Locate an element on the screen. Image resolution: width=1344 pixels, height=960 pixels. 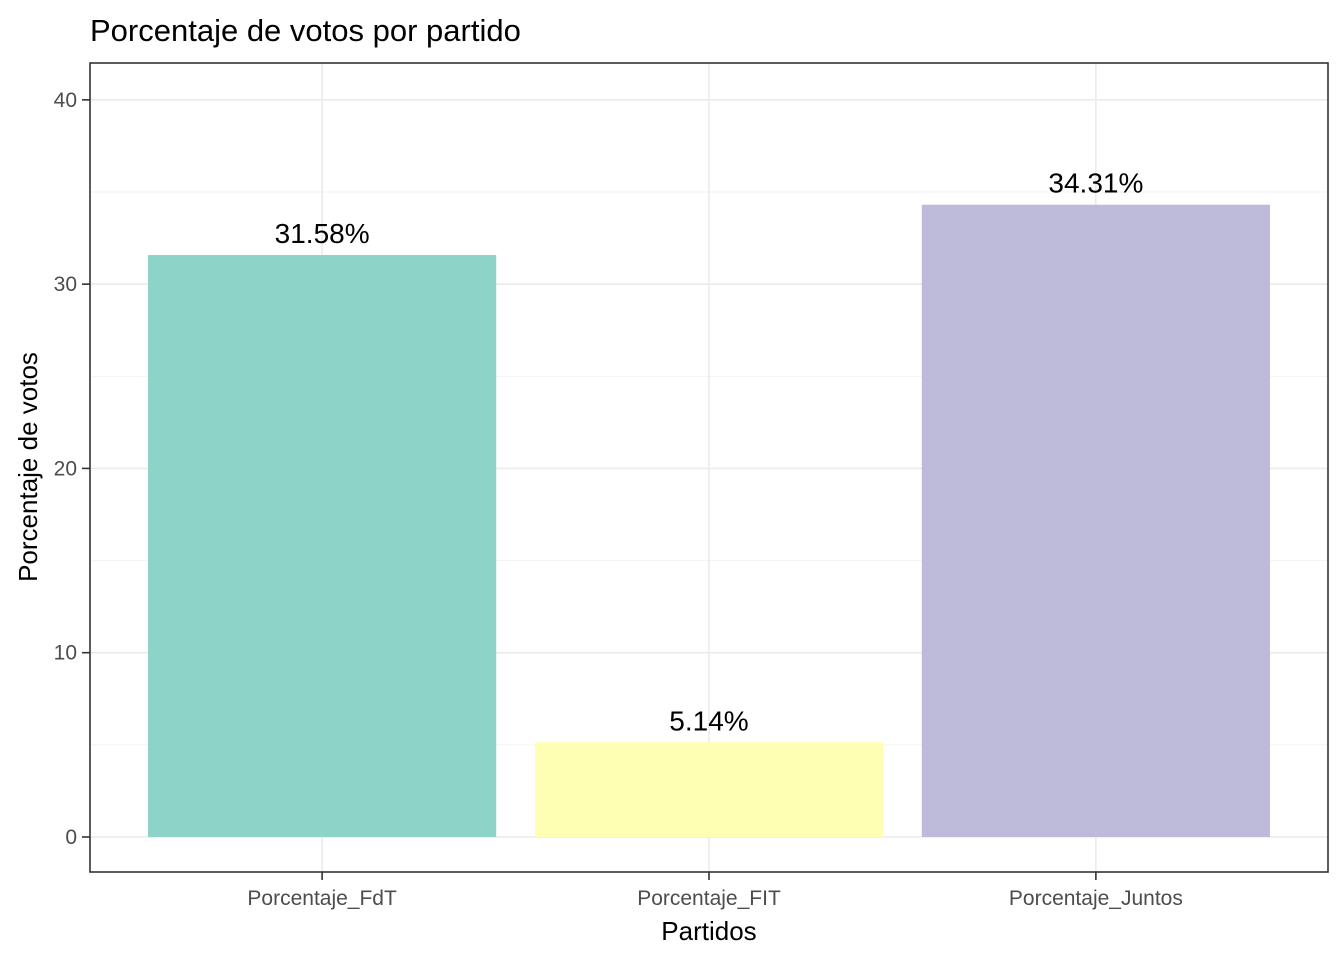
x-axis-title: Partidos is located at coordinates (708, 931).